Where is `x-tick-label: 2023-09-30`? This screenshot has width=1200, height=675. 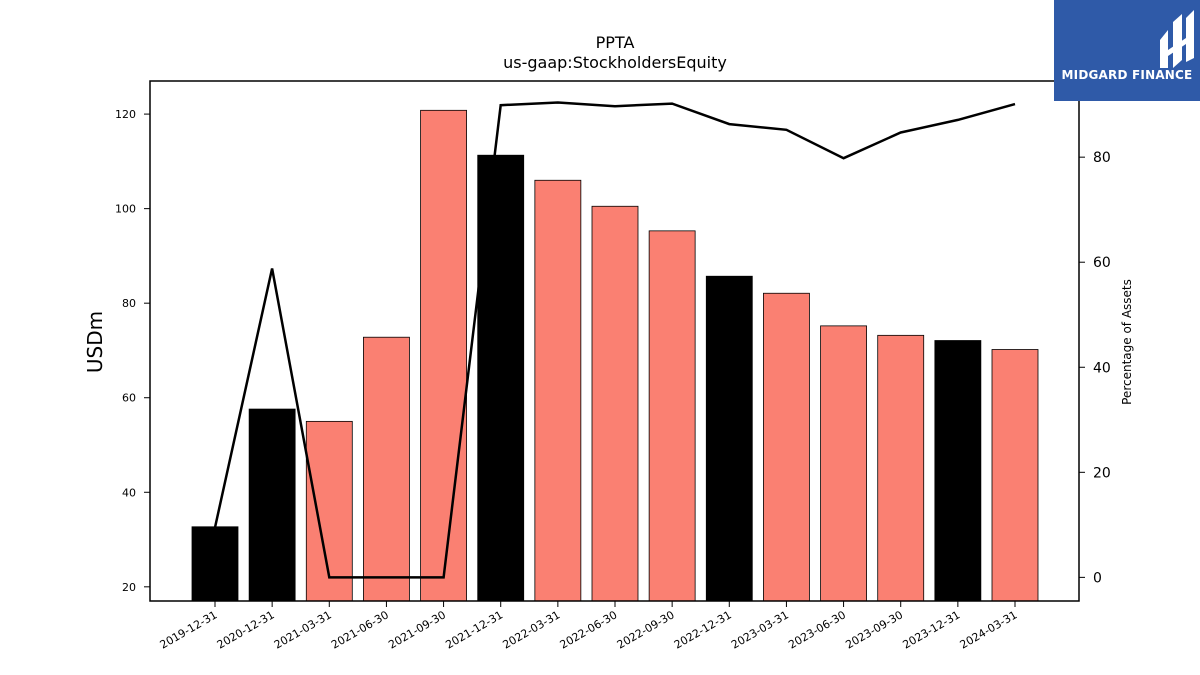 x-tick-label: 2023-09-30 is located at coordinates (874, 629).